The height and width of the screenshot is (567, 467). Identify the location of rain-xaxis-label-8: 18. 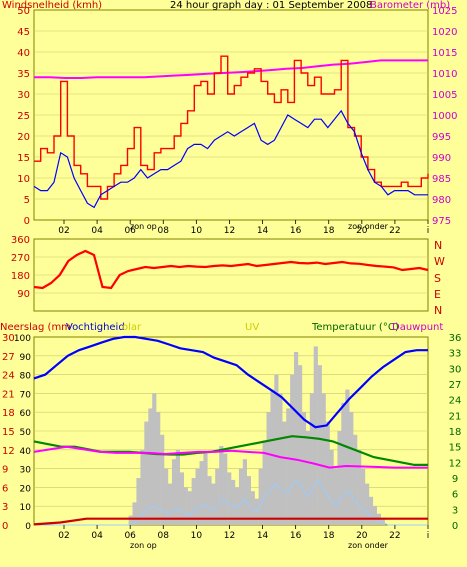
(329, 536).